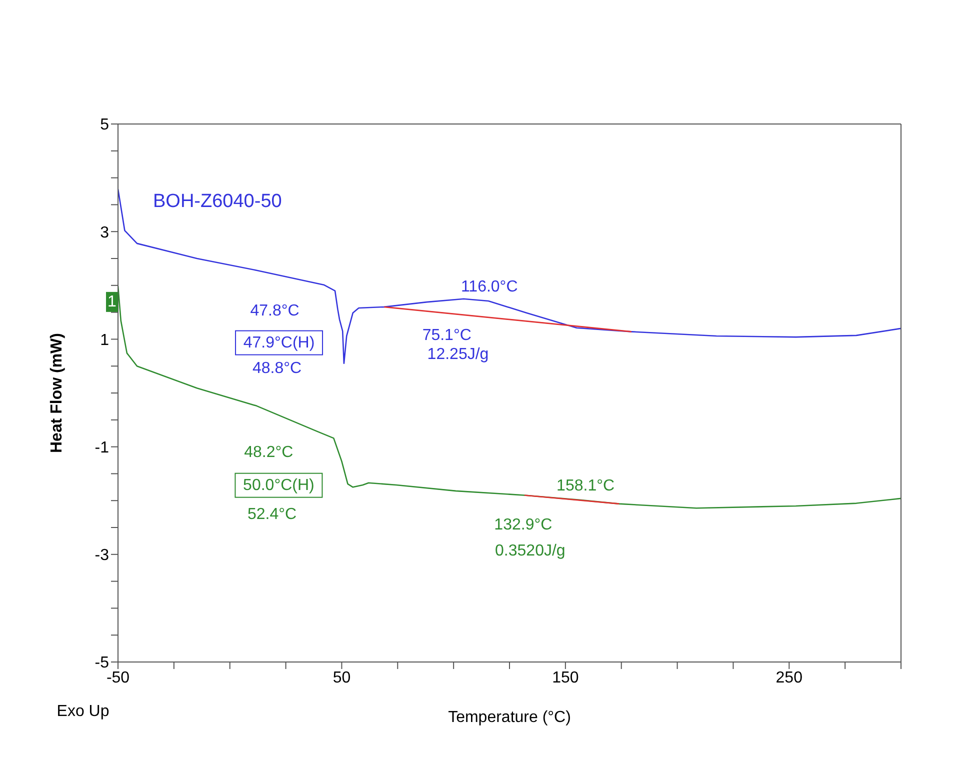 The height and width of the screenshot is (761, 959). Describe the element at coordinates (458, 355) in the screenshot. I see `annotation: 12.25J/g` at that location.